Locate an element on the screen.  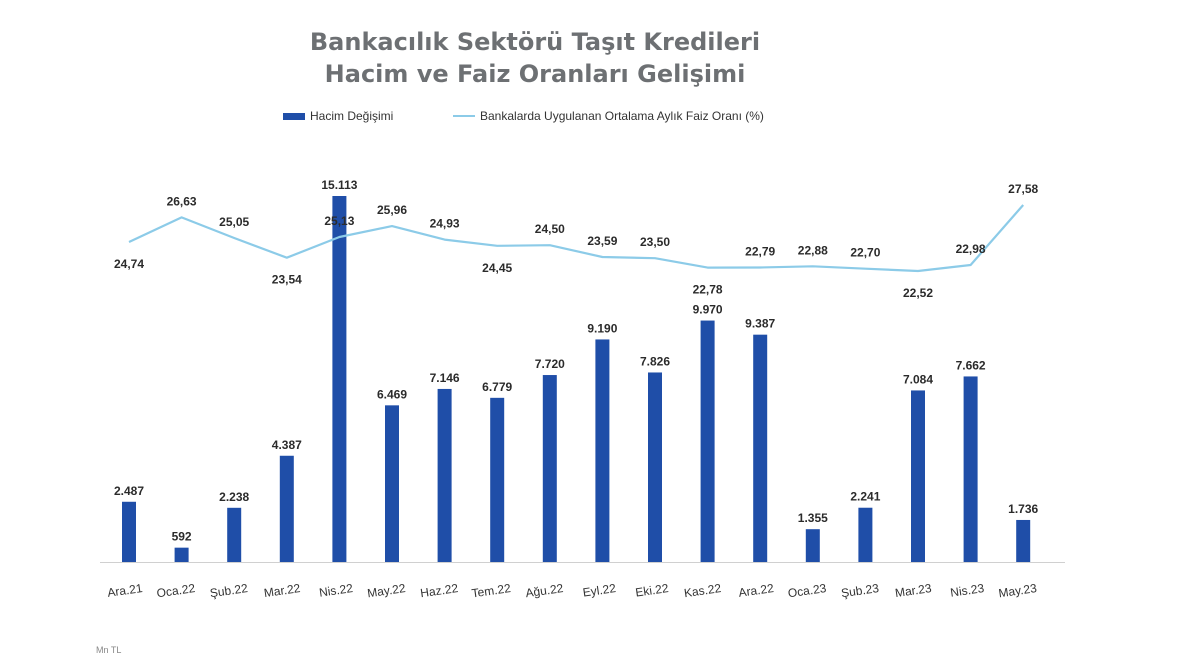
bar-label-8: 7.720 is located at coordinates (550, 364).